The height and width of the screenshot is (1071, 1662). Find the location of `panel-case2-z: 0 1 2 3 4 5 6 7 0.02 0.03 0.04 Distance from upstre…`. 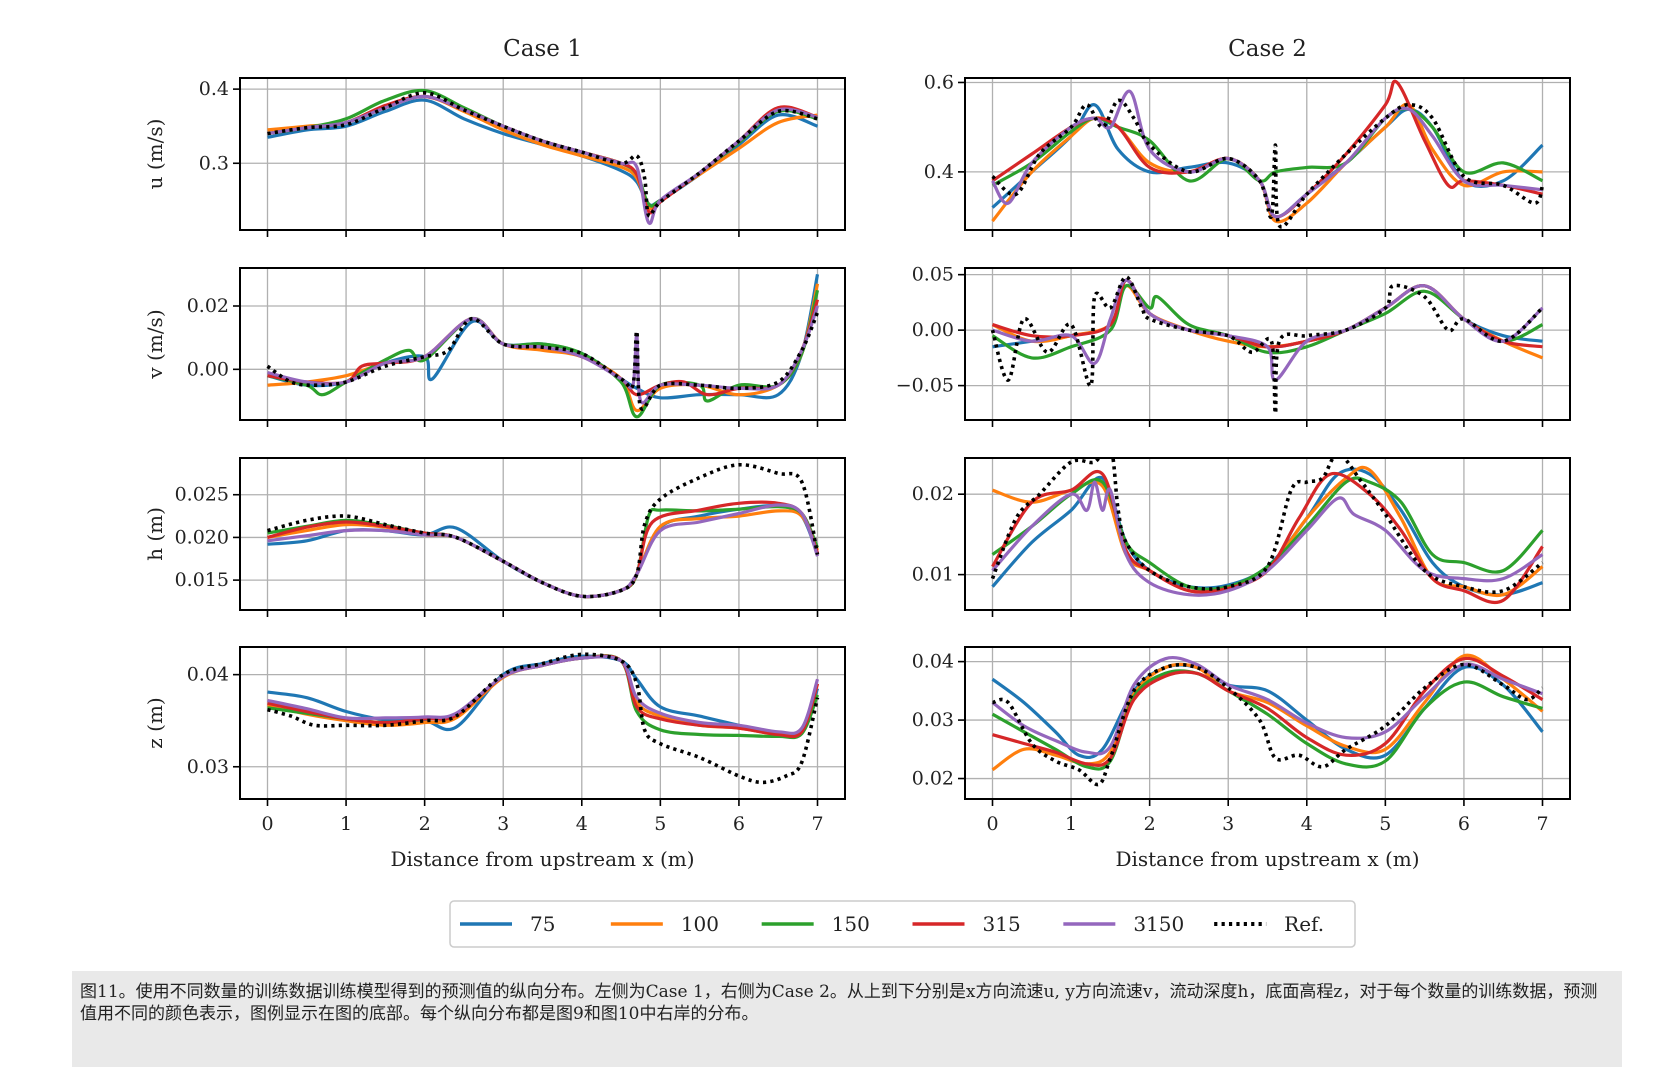

panel-case2-z: 0 1 2 3 4 5 6 7 0.02 0.03 0.04 Distance from upstre… is located at coordinates (1241, 758).